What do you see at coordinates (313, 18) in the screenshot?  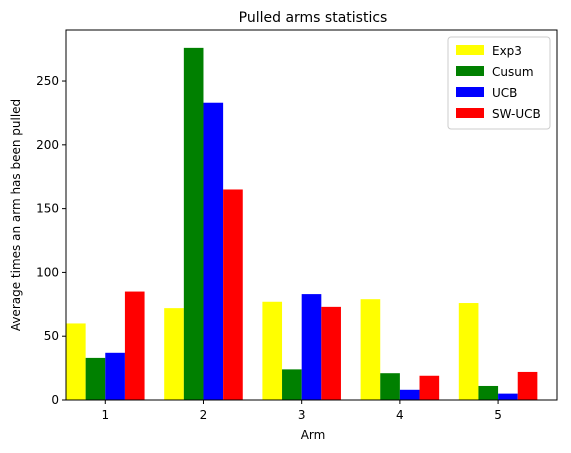 I see `chart-title: Pulled arms statistics` at bounding box center [313, 18].